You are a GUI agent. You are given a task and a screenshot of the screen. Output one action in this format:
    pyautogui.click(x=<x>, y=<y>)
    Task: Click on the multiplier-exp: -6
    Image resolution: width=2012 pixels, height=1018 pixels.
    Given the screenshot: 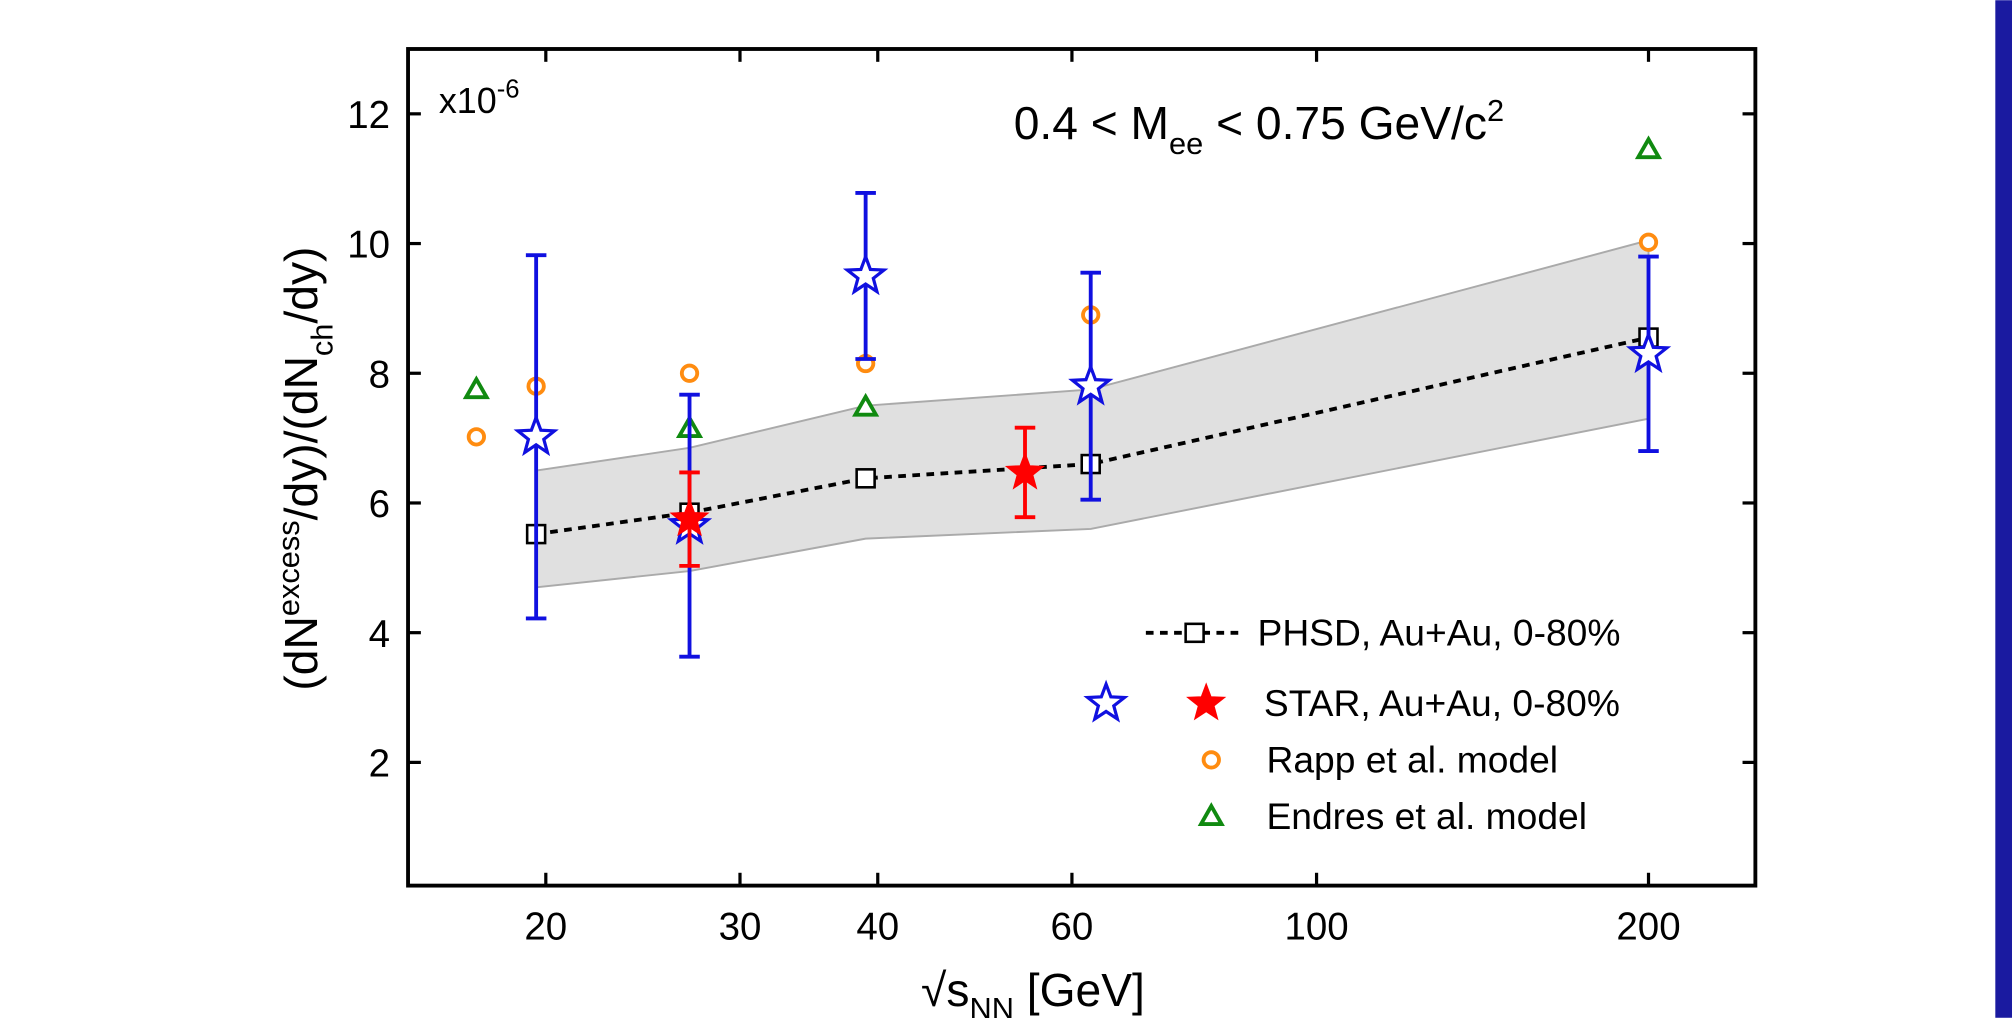 What is the action you would take?
    pyautogui.click(x=508, y=90)
    